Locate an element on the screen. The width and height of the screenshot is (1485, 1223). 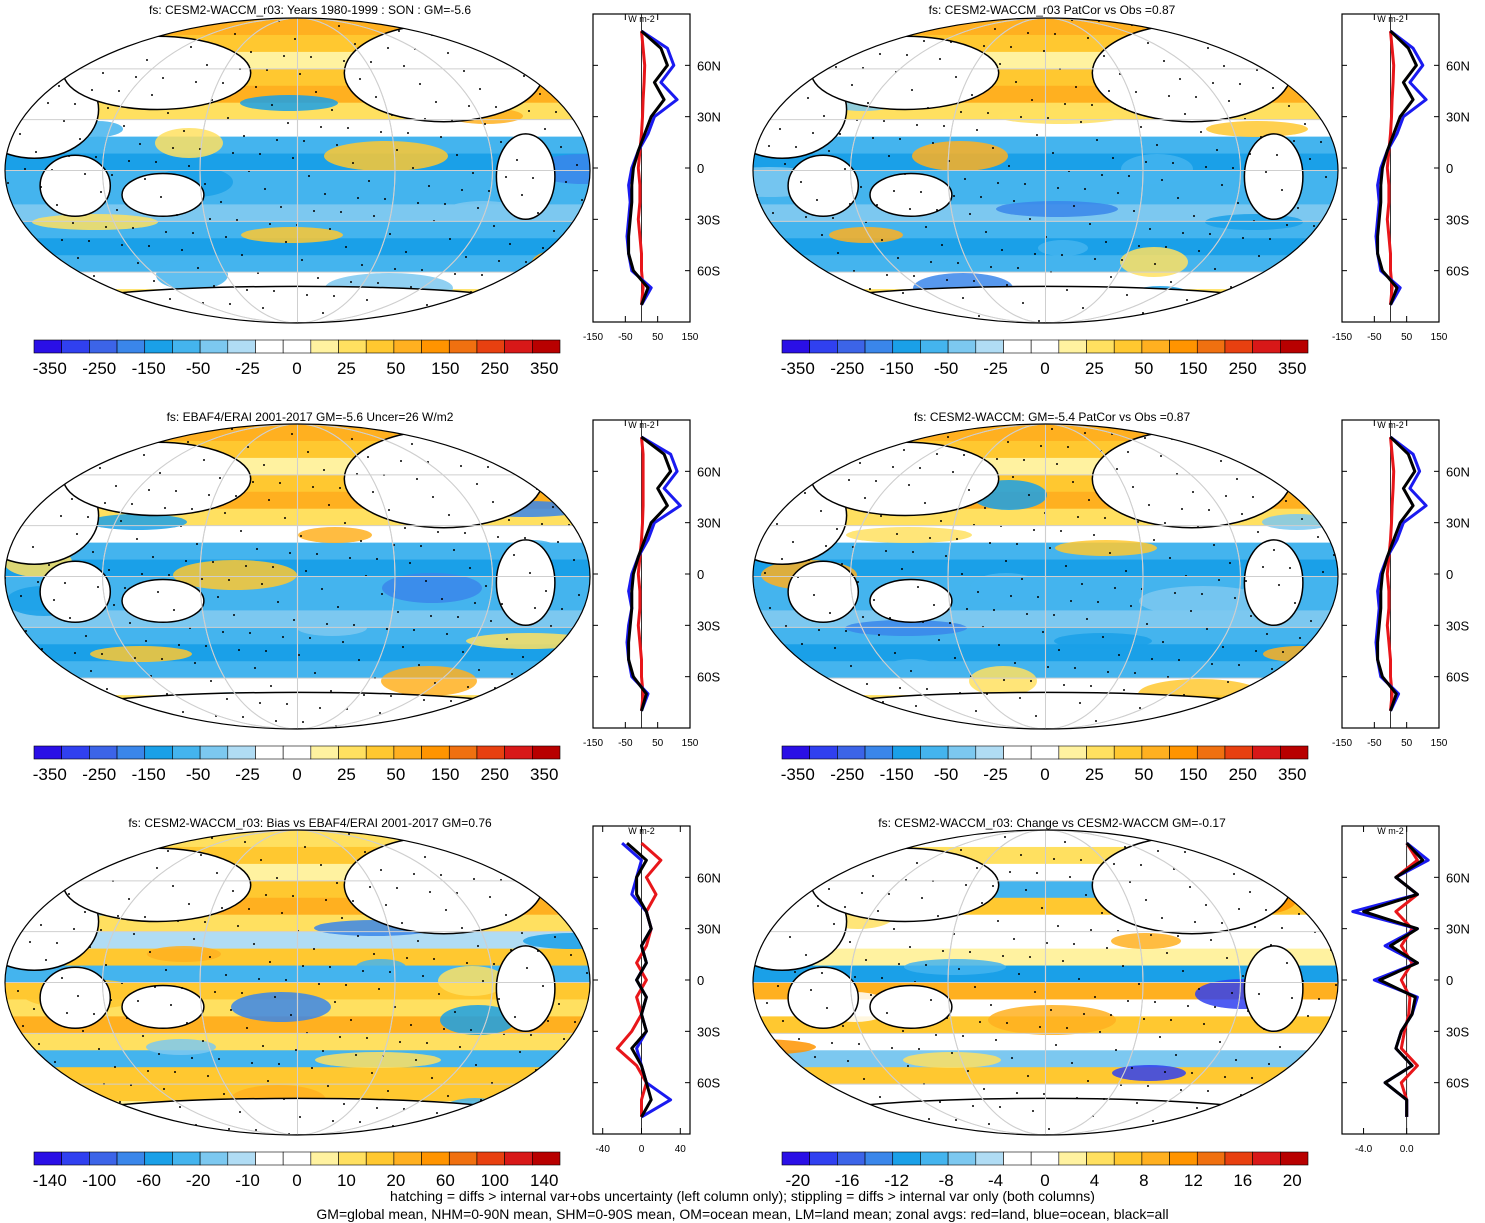
colorbar-tick-label: -25 is located at coordinates (247, 774).